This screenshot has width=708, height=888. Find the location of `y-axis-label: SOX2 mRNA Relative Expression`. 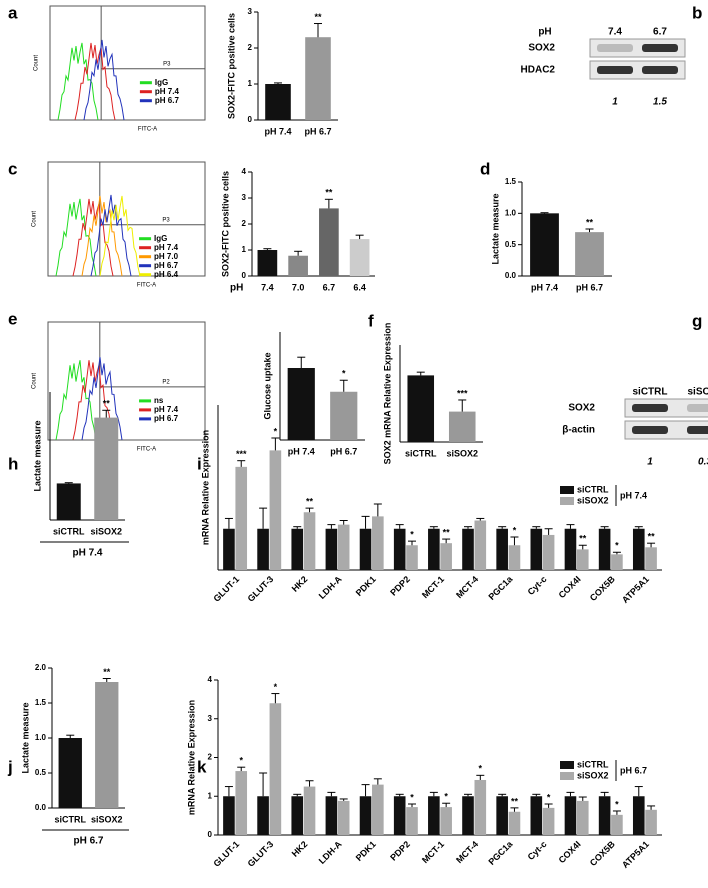

y-axis-label: SOX2 mRNA Relative Expression is located at coordinates (387, 394).